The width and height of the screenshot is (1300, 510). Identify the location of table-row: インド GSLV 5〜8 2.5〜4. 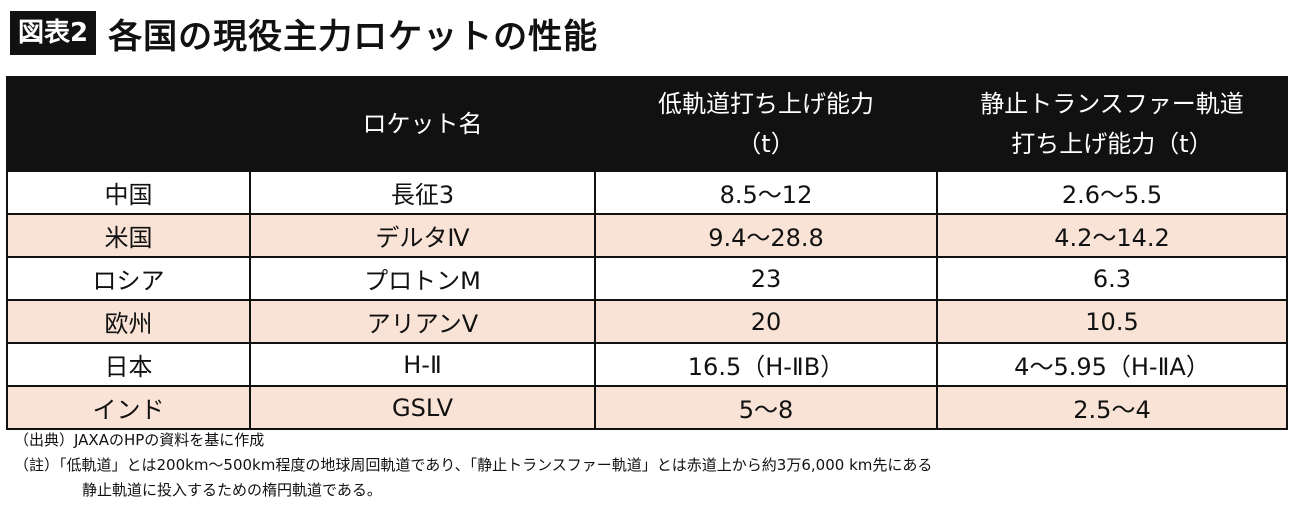
(647, 408).